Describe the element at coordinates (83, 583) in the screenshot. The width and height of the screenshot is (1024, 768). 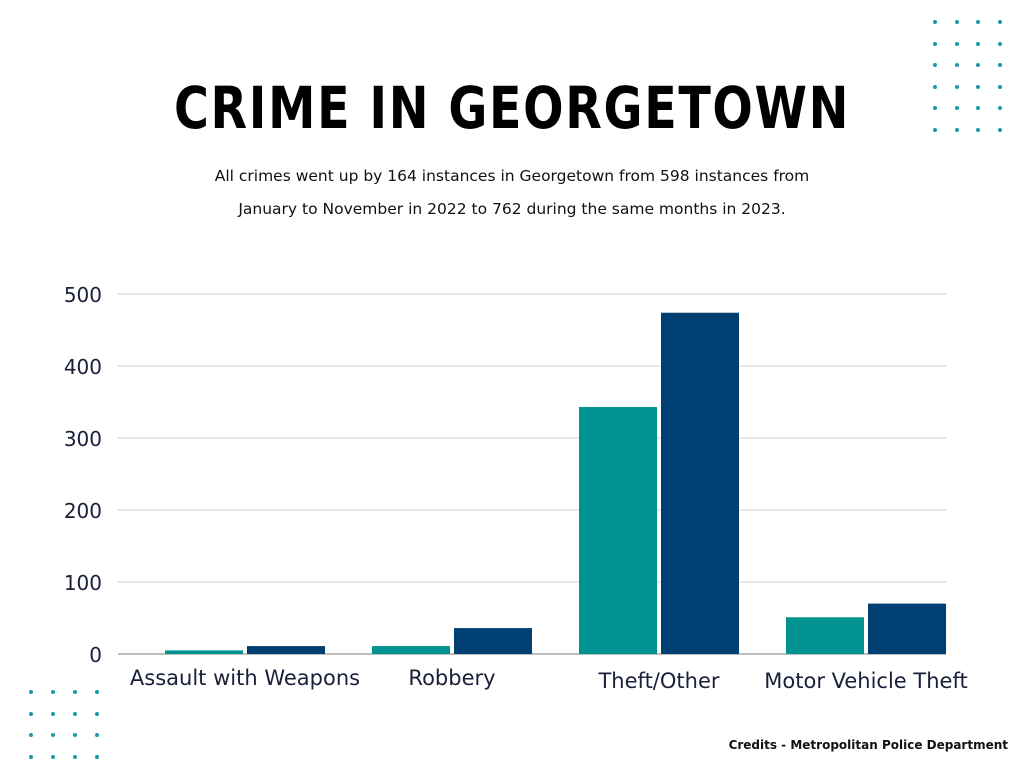
I see `y-tick-label: 100` at that location.